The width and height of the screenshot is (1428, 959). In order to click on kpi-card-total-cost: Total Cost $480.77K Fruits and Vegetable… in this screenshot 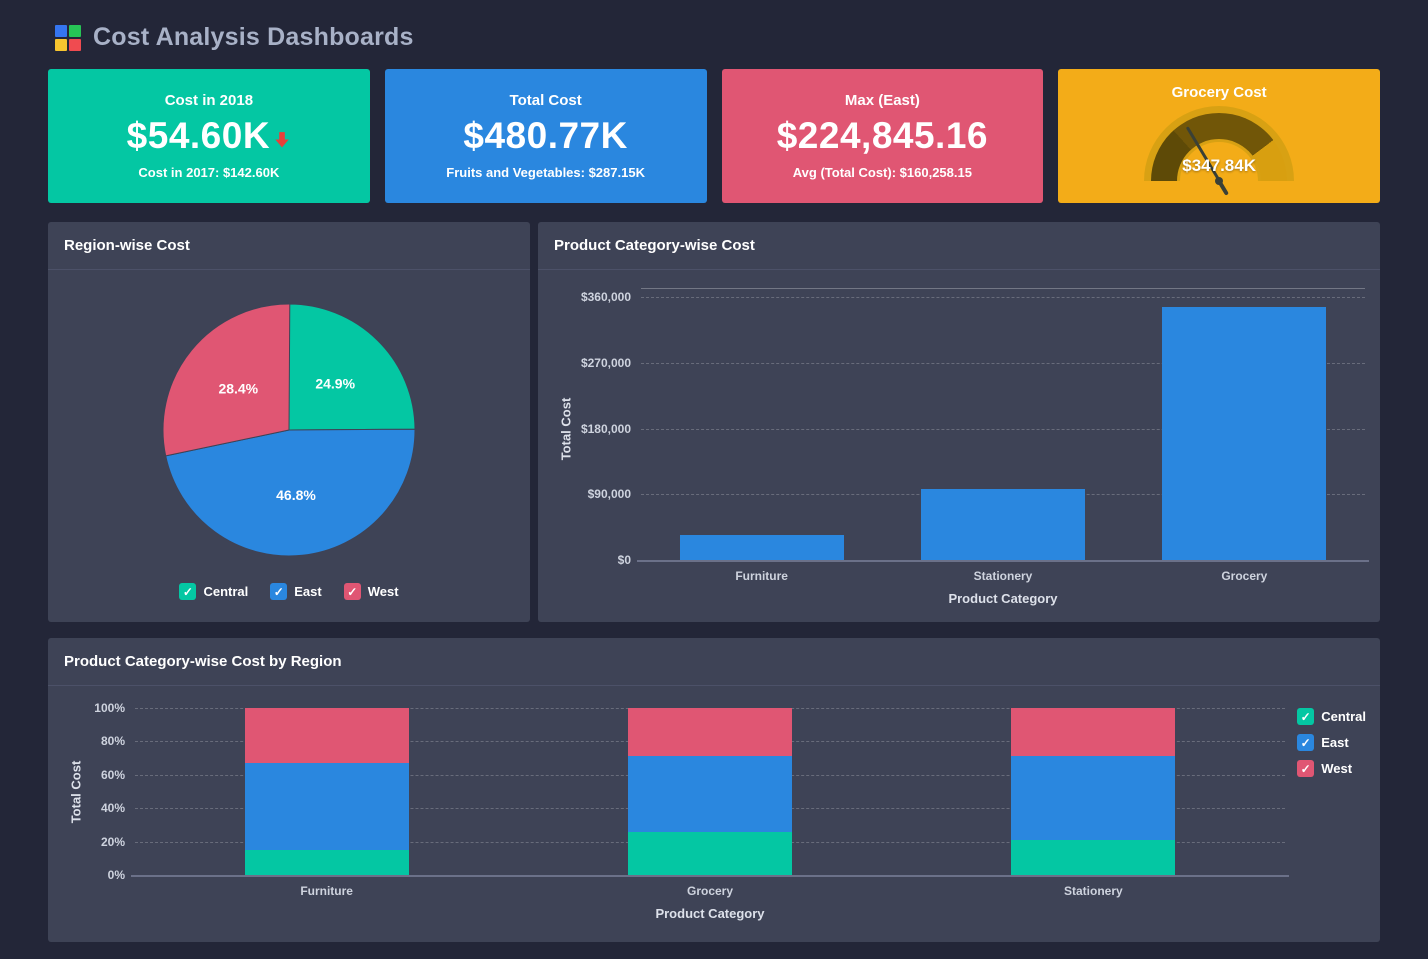, I will do `click(545, 136)`.